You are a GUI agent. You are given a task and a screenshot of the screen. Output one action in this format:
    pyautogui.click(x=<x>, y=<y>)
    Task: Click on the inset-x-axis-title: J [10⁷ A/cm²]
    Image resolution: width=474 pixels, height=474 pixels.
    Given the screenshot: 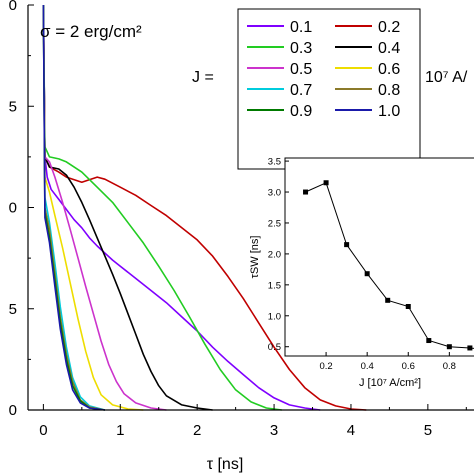 What is the action you would take?
    pyautogui.click(x=390, y=383)
    